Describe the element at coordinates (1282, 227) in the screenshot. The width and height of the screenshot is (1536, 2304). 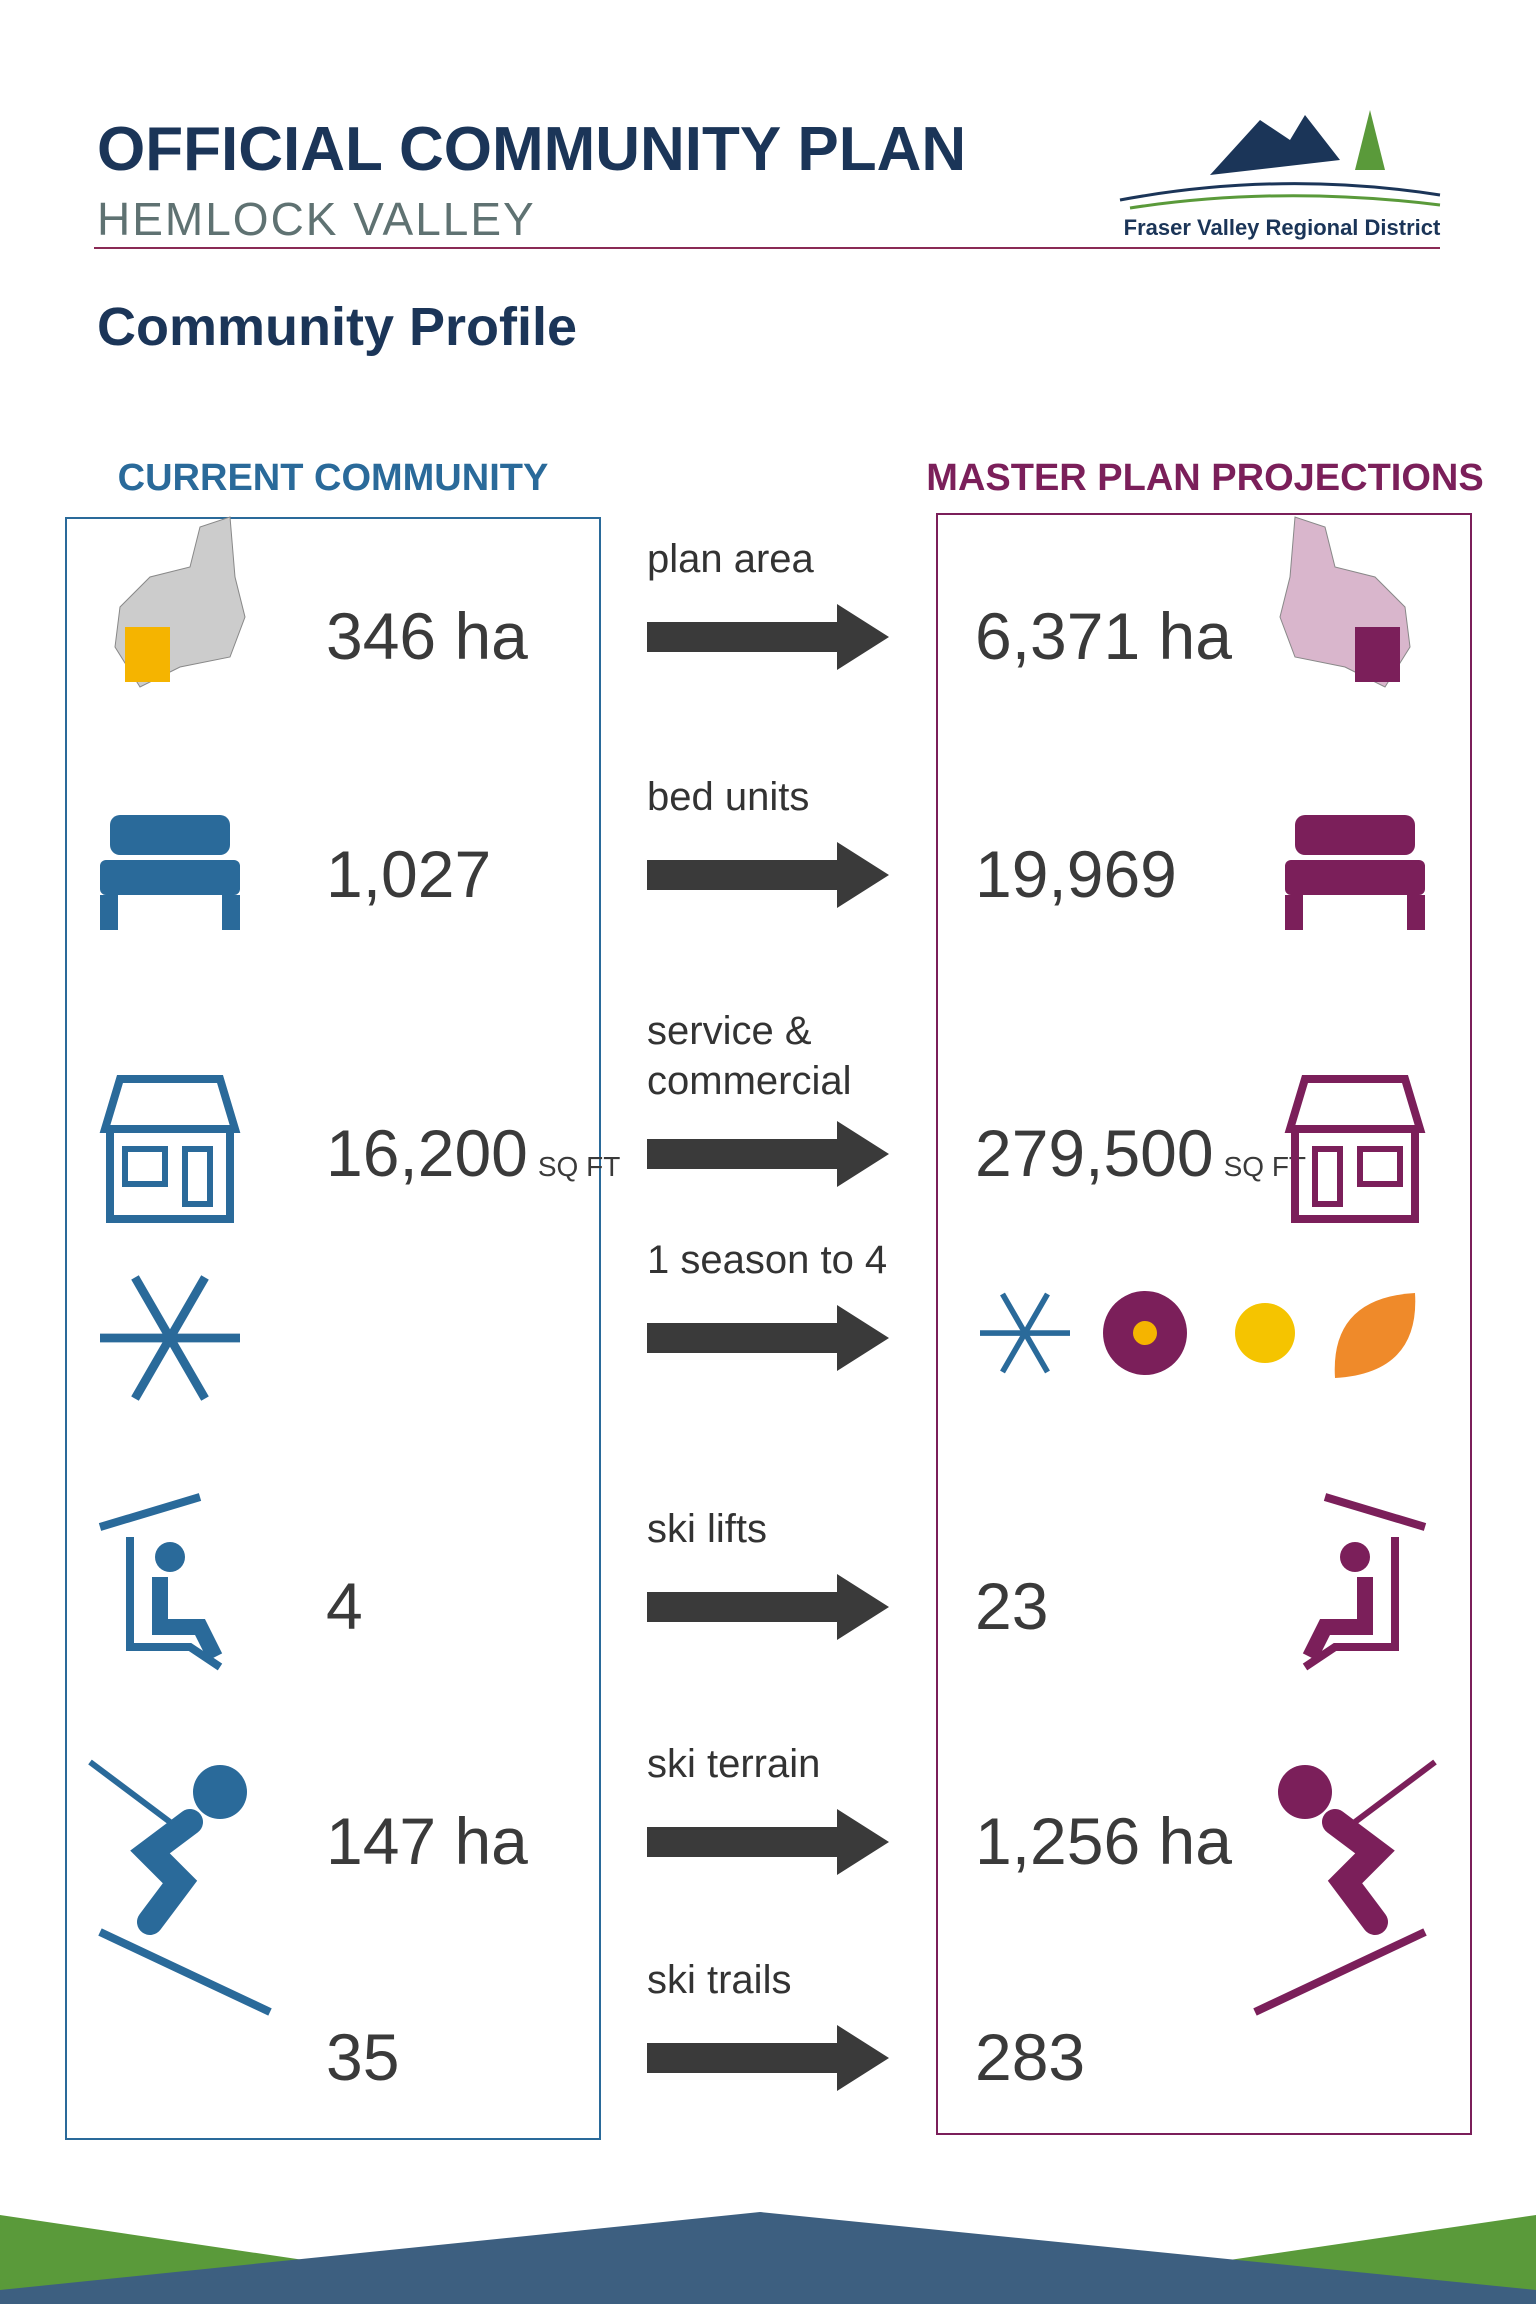
I see `logo-text: Fraser Valley Regional District` at that location.